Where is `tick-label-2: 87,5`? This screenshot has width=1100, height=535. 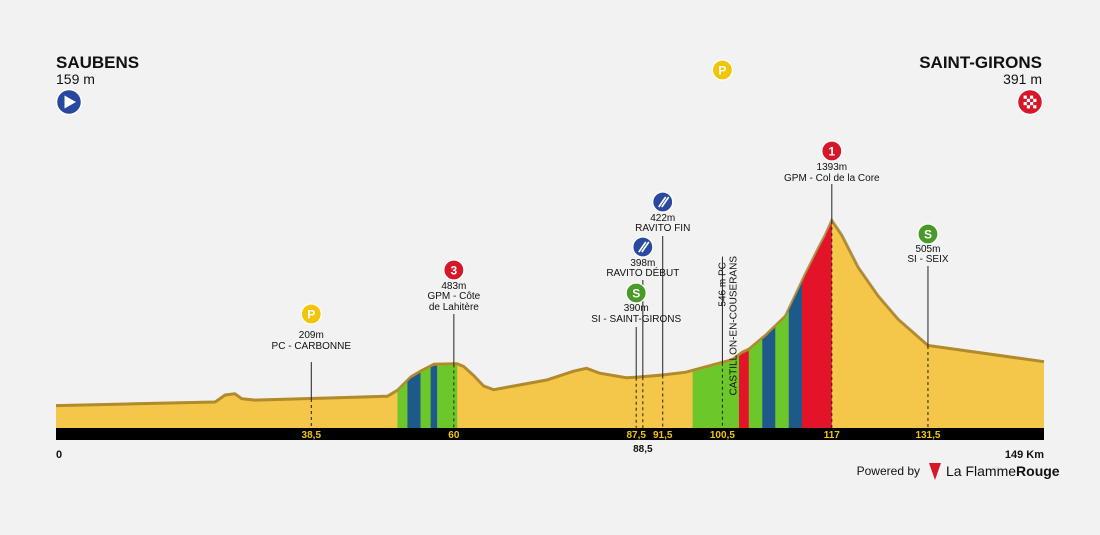
tick-label-2: 87,5 is located at coordinates (636, 435).